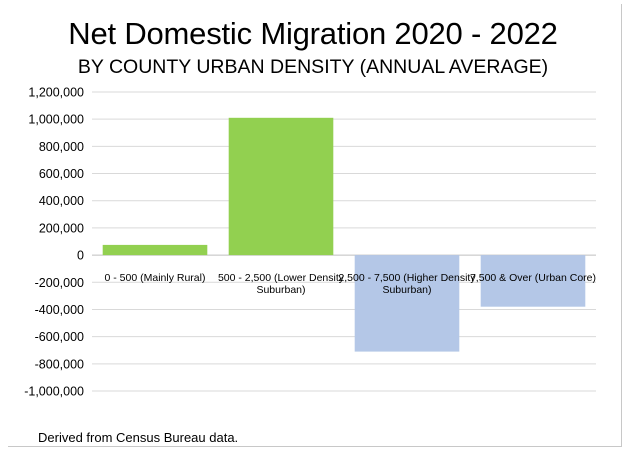 The width and height of the screenshot is (626, 451). What do you see at coordinates (61, 201) in the screenshot?
I see `y-tick-label: 400,000` at bounding box center [61, 201].